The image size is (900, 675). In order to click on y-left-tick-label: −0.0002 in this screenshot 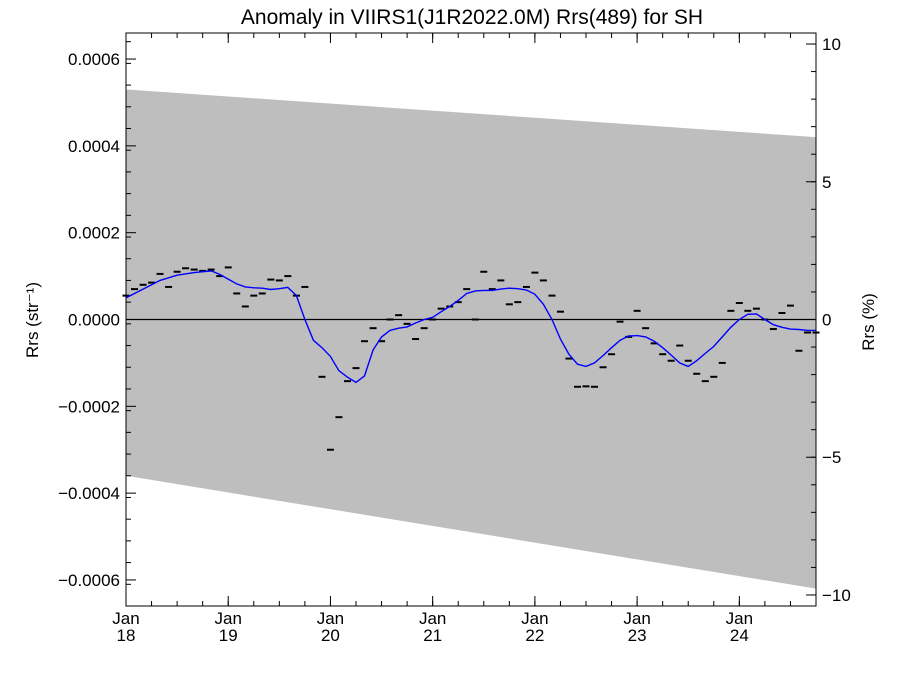, I will do `click(89, 406)`.